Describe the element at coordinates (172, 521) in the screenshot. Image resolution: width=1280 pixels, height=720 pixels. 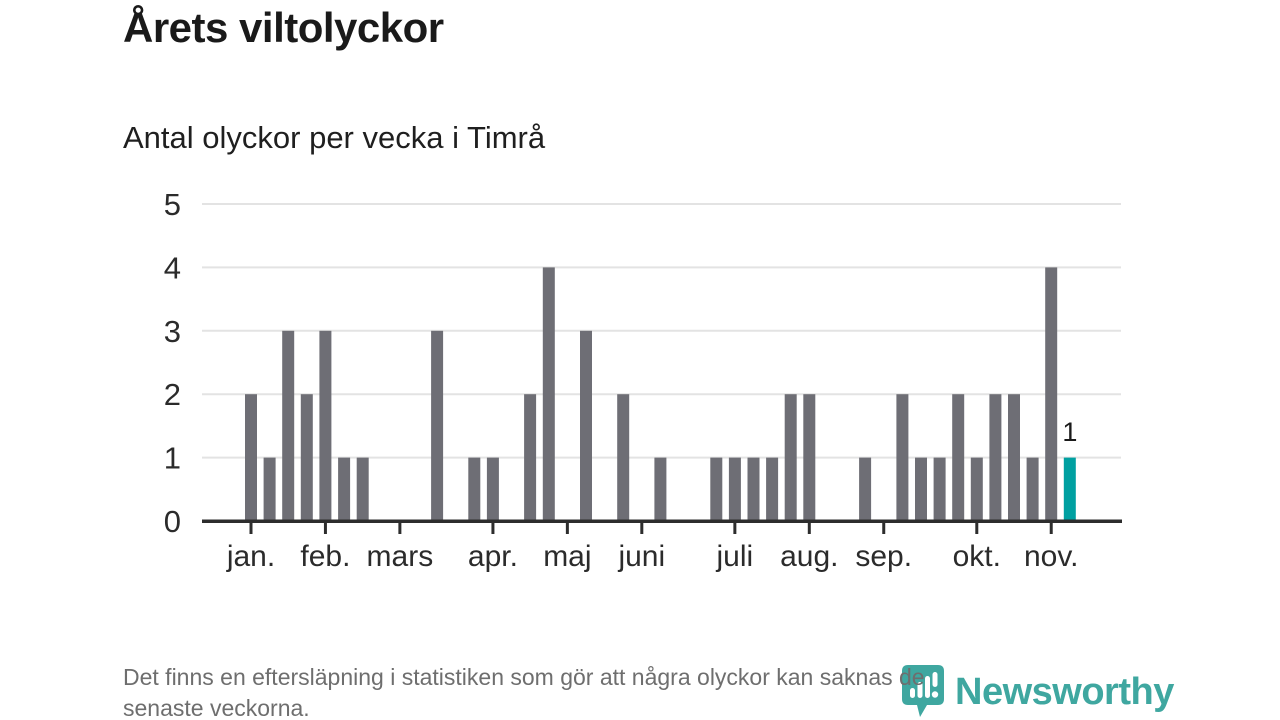
I see `y-axis-label-0: 0` at that location.